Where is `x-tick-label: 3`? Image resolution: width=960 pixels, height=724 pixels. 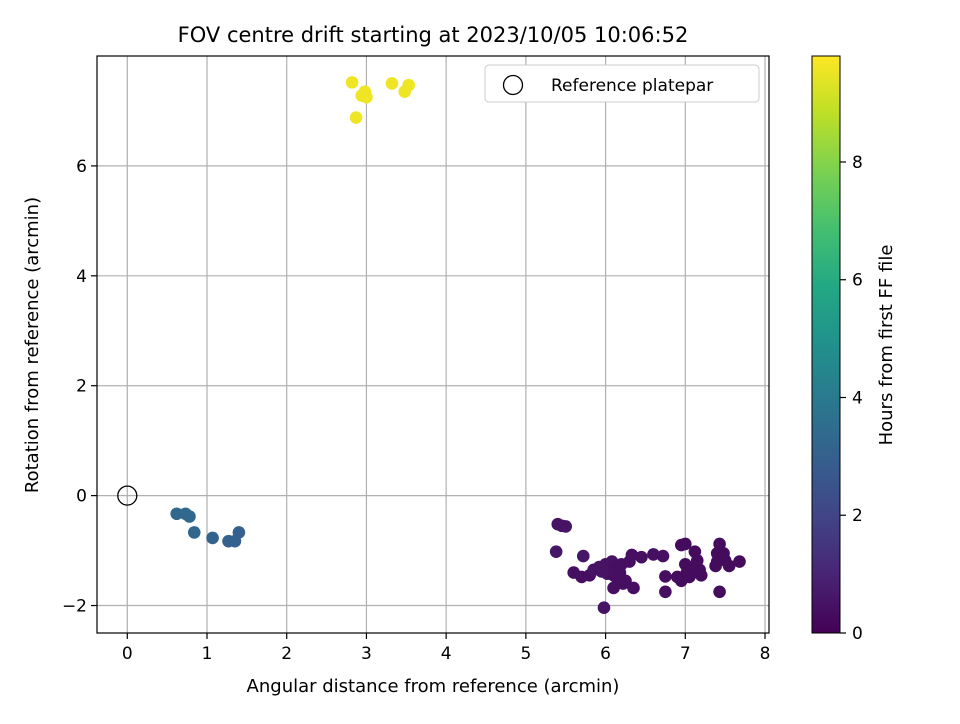
x-tick-label: 3 is located at coordinates (366, 654).